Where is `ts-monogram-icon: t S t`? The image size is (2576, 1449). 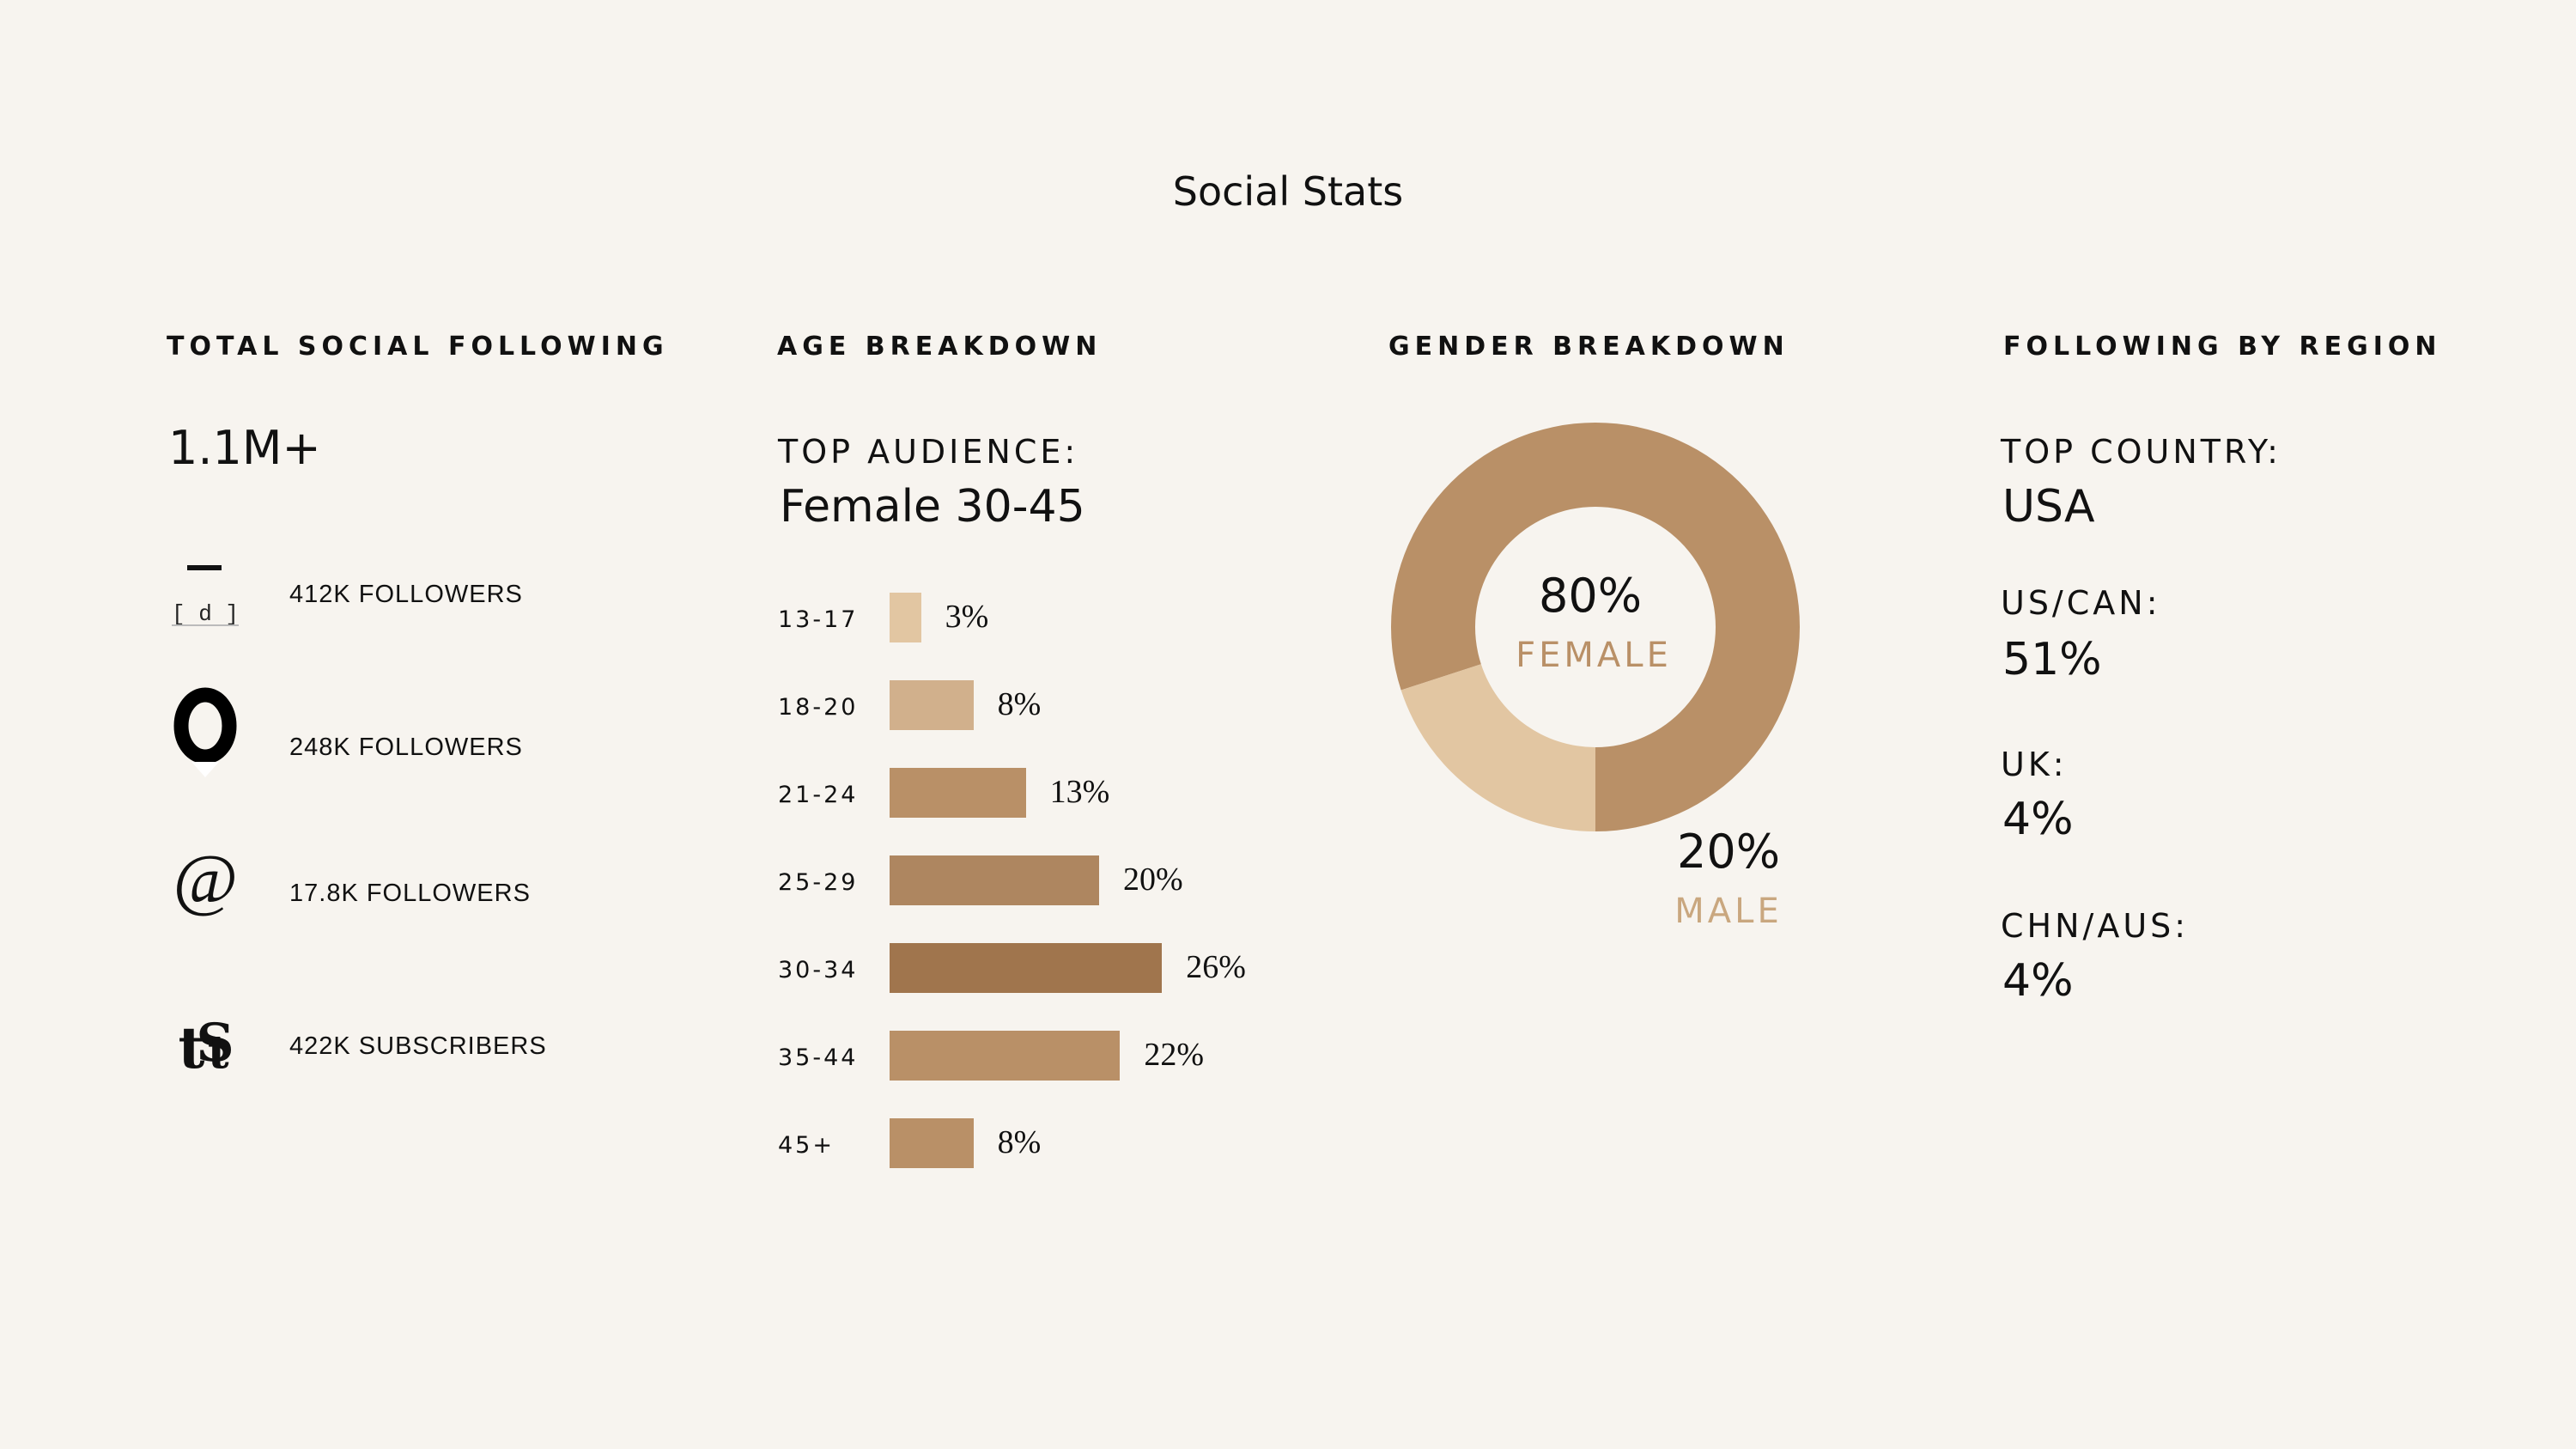
ts-monogram-icon: t S t is located at coordinates (205, 1047).